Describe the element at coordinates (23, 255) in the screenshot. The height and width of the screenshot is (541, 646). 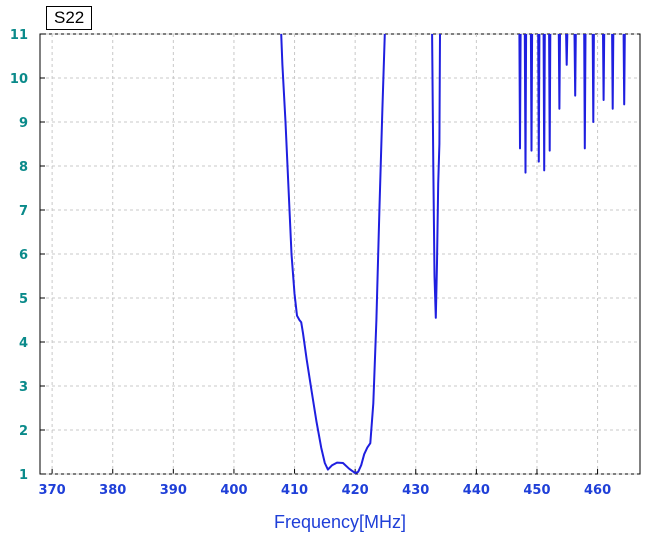
I see `y-tick-label: 6` at that location.